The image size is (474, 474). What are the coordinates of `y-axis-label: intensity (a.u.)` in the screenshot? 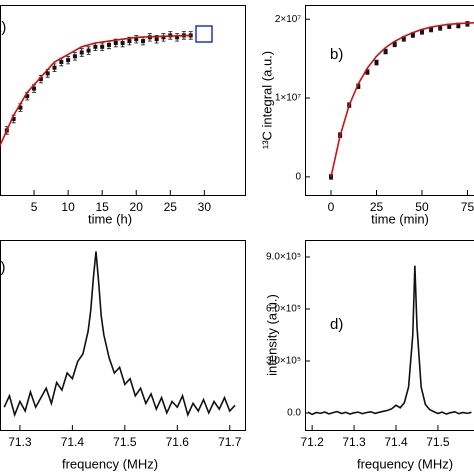 It's located at (271, 335).